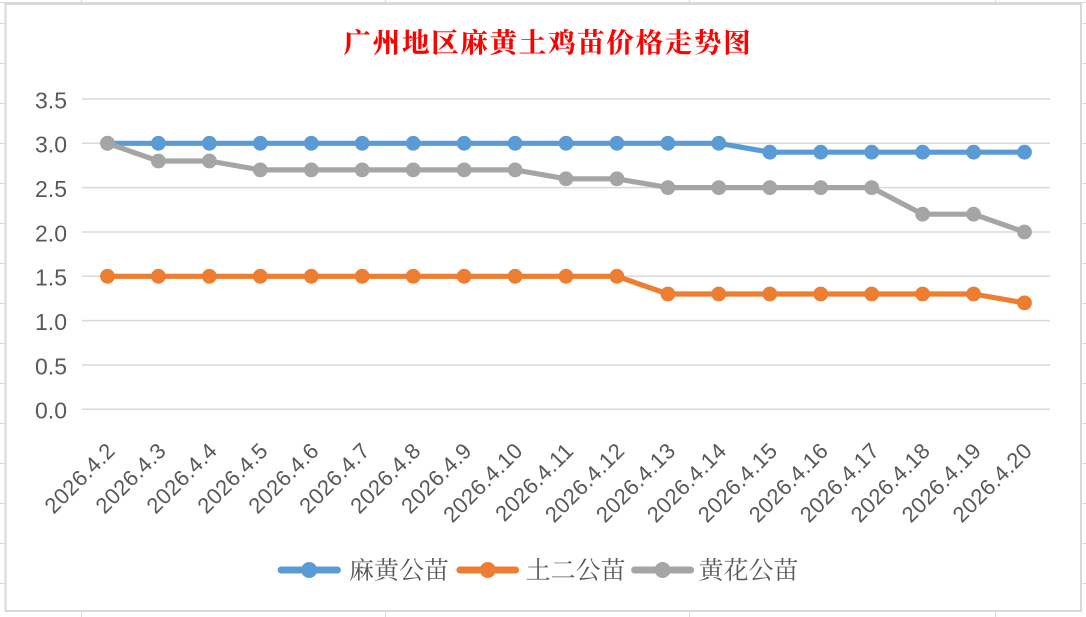 The width and height of the screenshot is (1086, 617). I want to click on svg-text: 3.0, so click(51, 145).